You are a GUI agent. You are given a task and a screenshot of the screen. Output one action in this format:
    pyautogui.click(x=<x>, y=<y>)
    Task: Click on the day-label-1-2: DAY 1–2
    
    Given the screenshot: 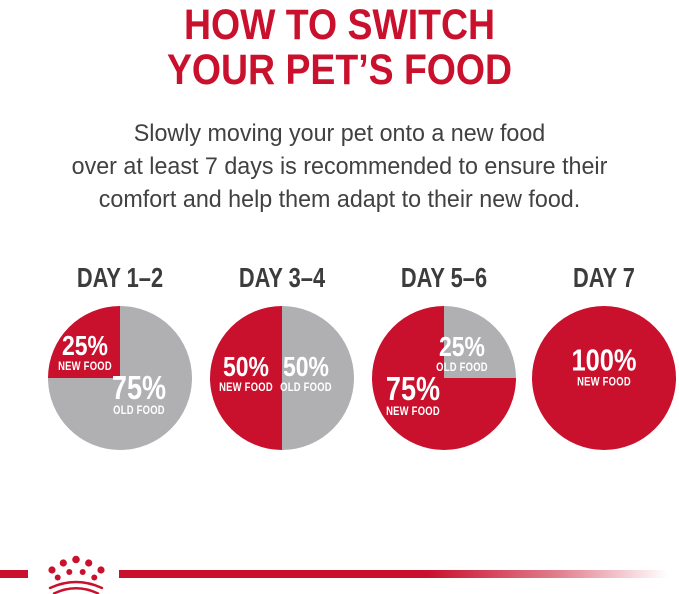 What is the action you would take?
    pyautogui.click(x=120, y=277)
    